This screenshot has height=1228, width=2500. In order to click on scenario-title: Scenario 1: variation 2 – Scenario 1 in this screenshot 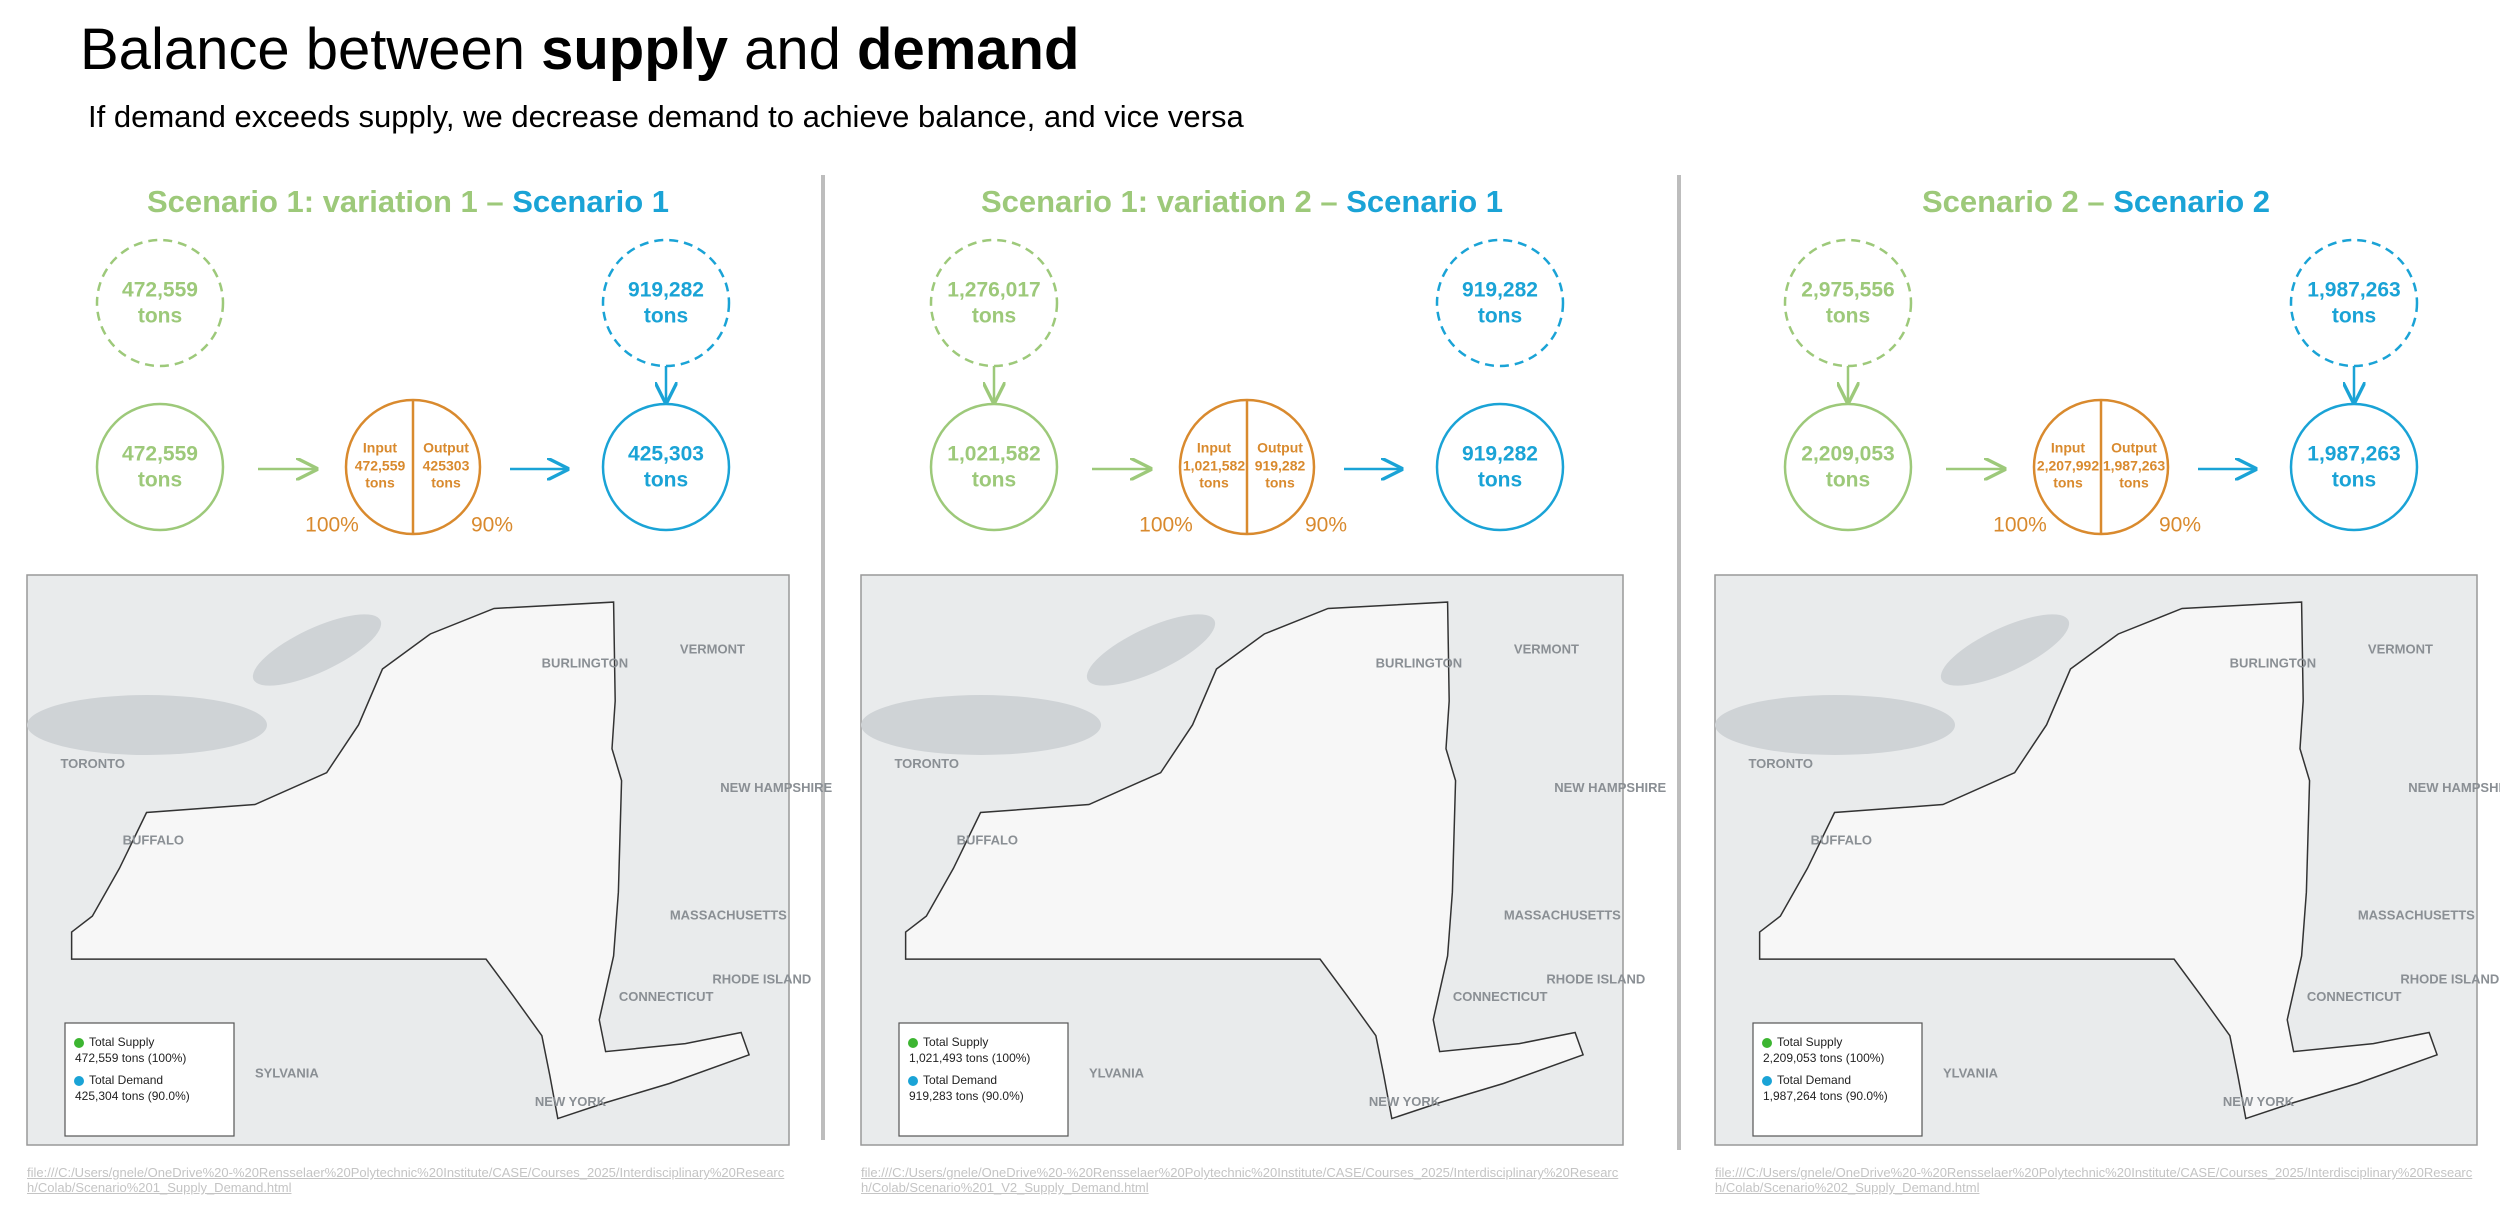, I will do `click(1242, 201)`.